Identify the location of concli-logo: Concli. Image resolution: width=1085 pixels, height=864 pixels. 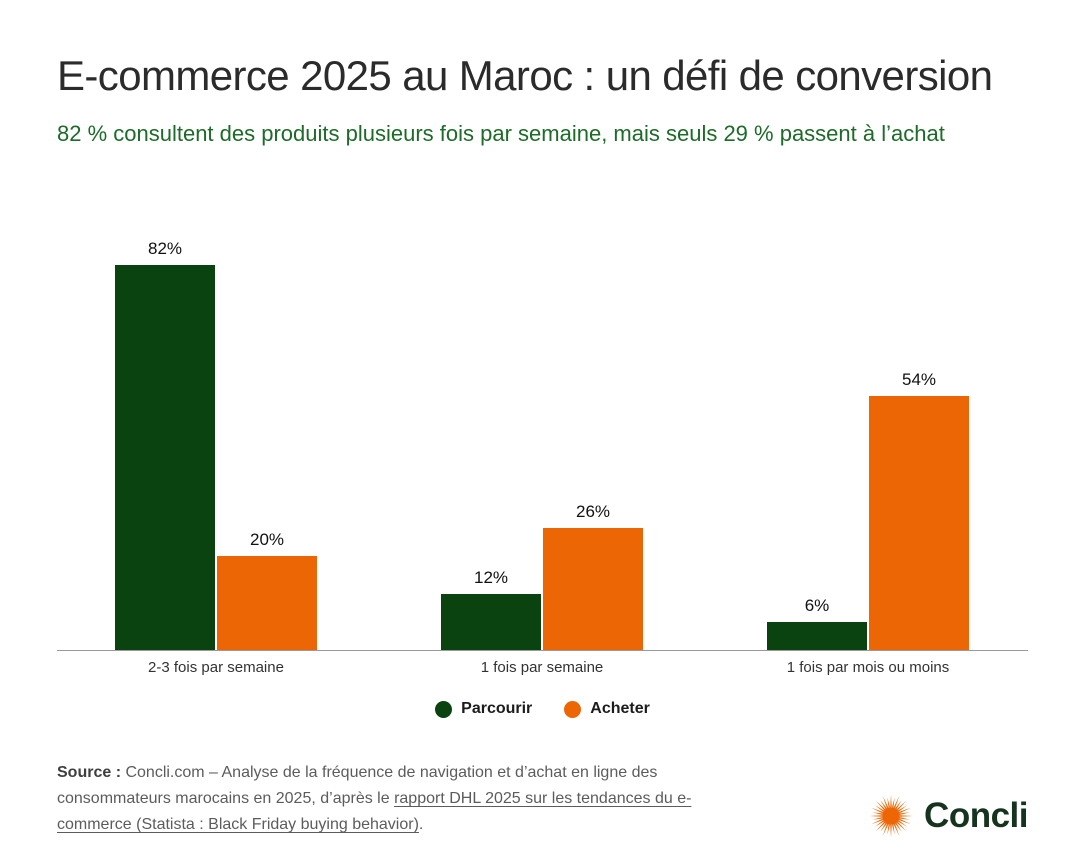
(948, 816).